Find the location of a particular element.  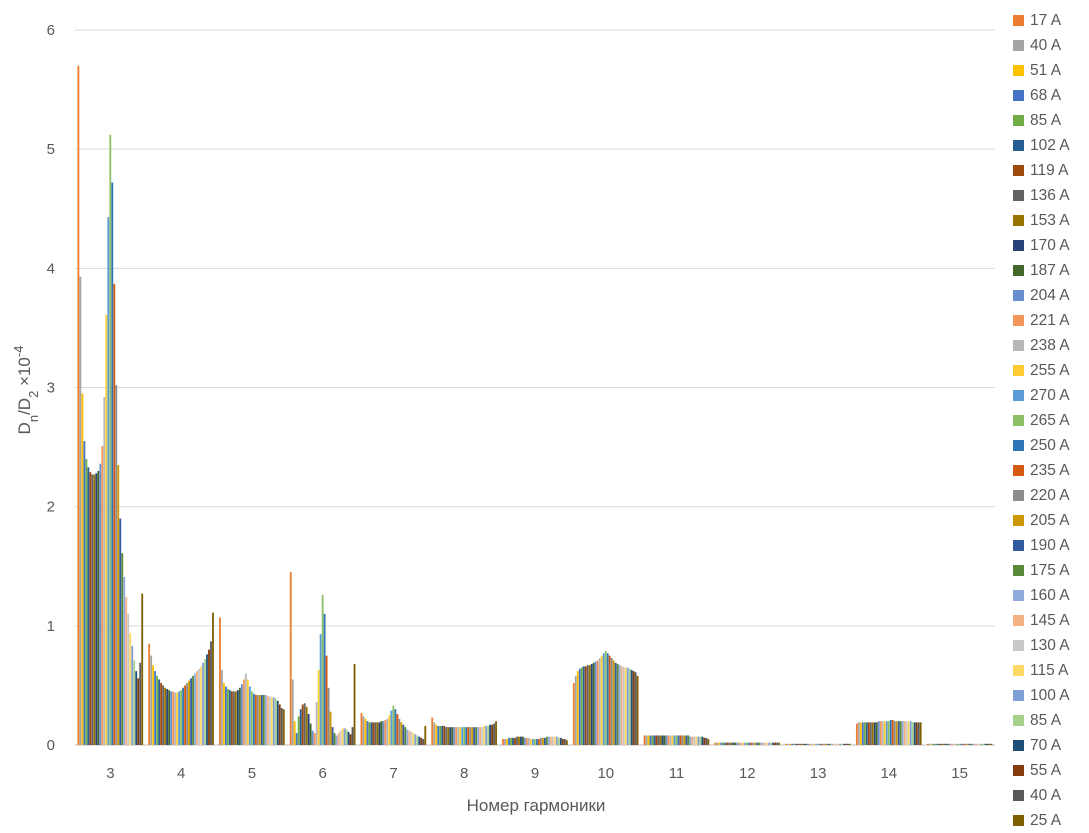

legend-item: 40 A is located at coordinates (1051, 45).